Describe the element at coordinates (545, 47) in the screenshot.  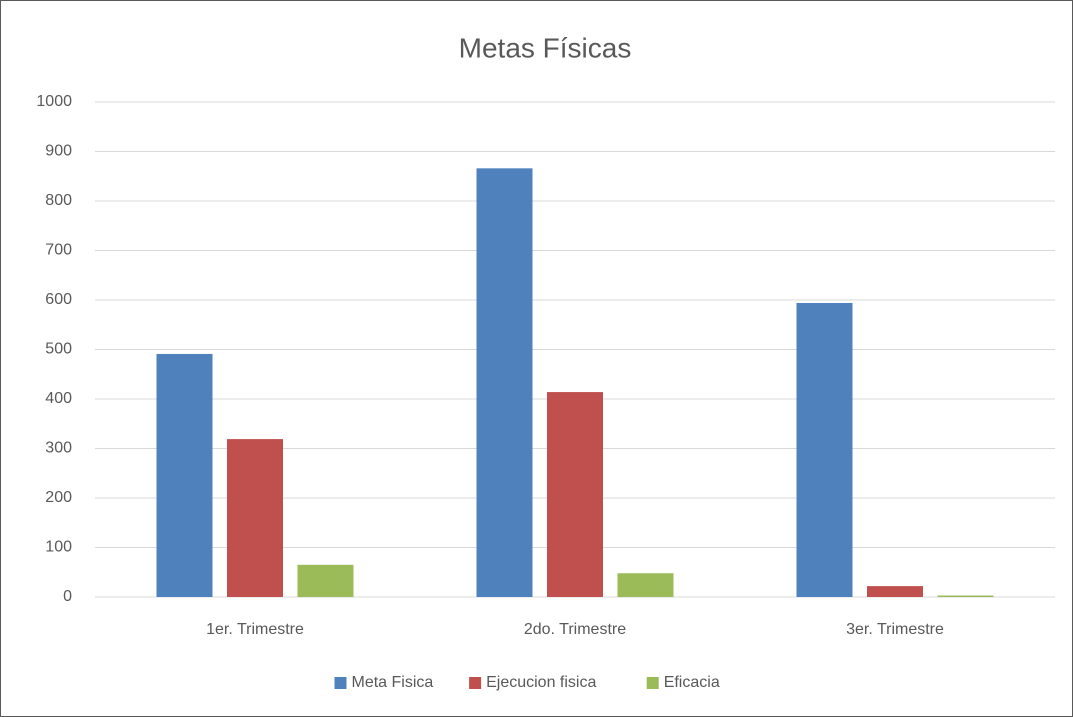
I see `chart-title: Metas Físicas` at that location.